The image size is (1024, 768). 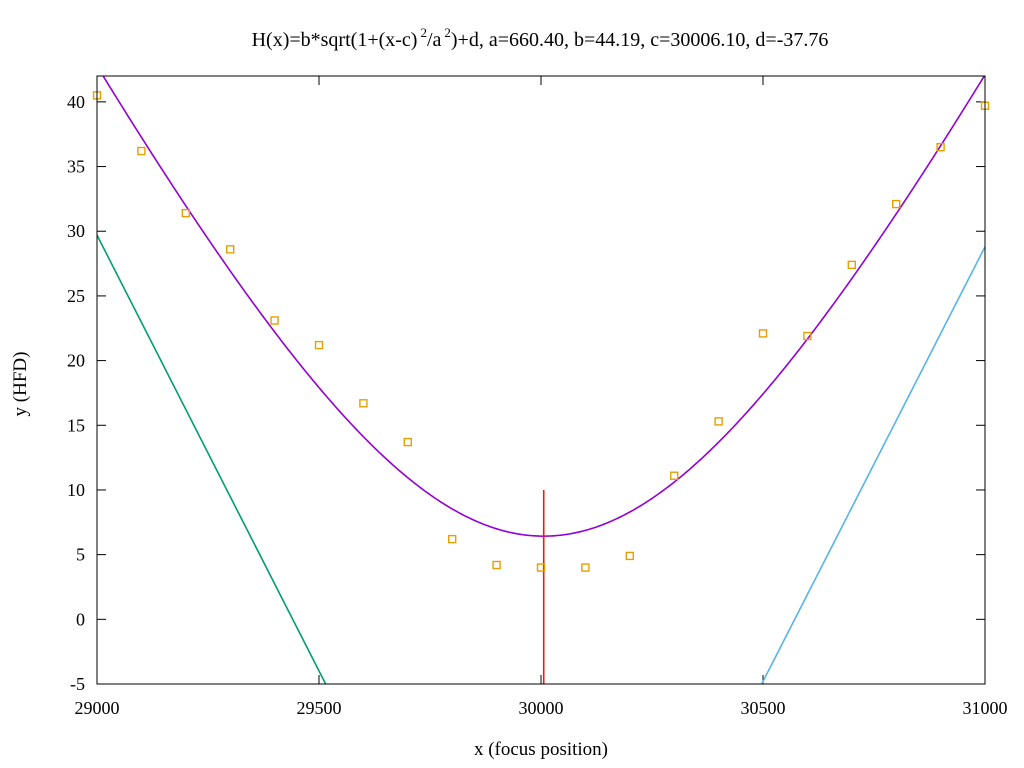 What do you see at coordinates (76, 490) in the screenshot?
I see `y-tick-label: 10` at bounding box center [76, 490].